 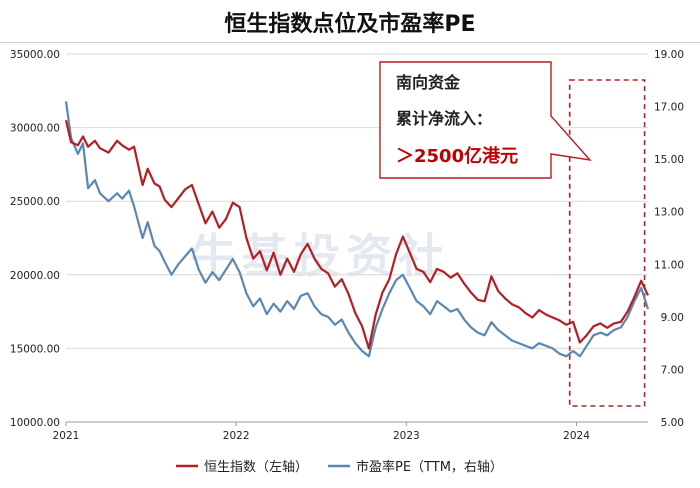 I want to click on x-tick-label: 2022, so click(x=236, y=436).